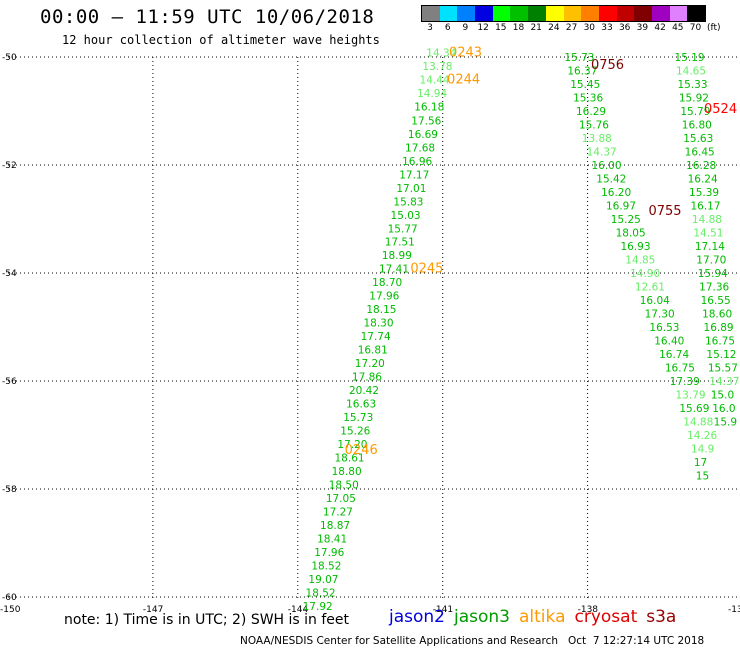  I want to click on latitude-tick-label: -56, so click(9, 382).